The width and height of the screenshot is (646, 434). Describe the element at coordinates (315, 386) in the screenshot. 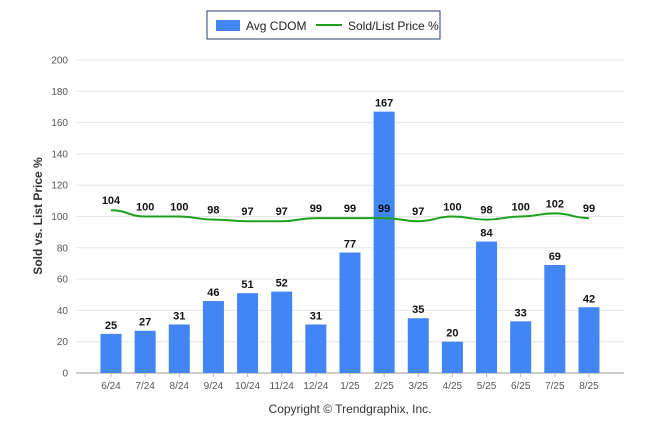

I see `x-tick-label: 12/24` at that location.